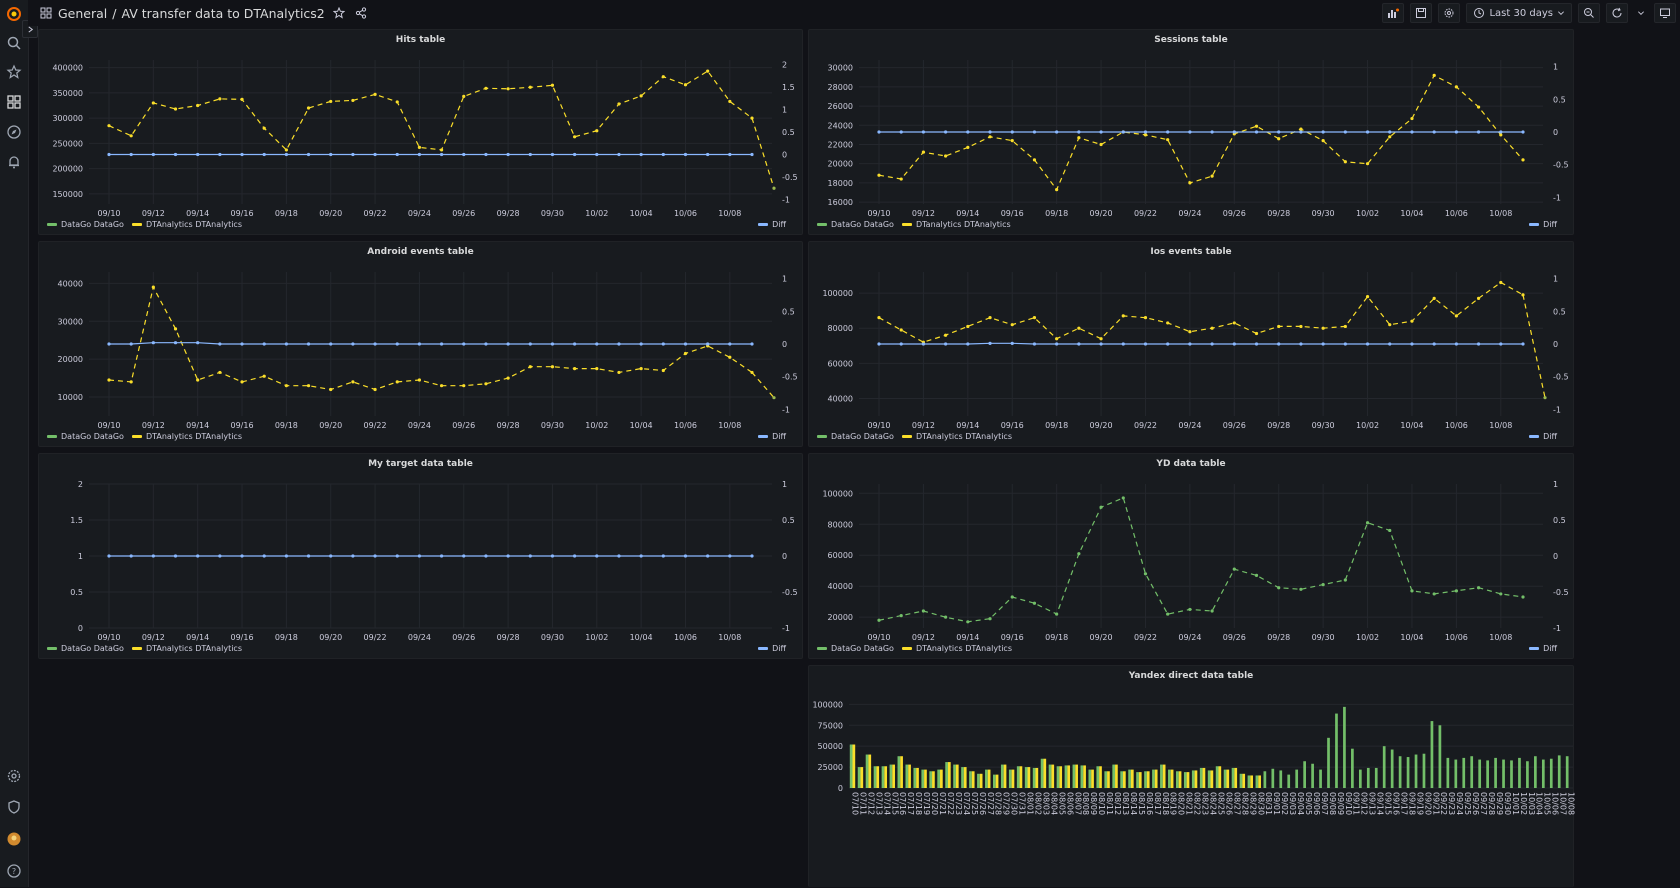  I want to click on time-range-picker: Last 30 days, so click(1519, 13).